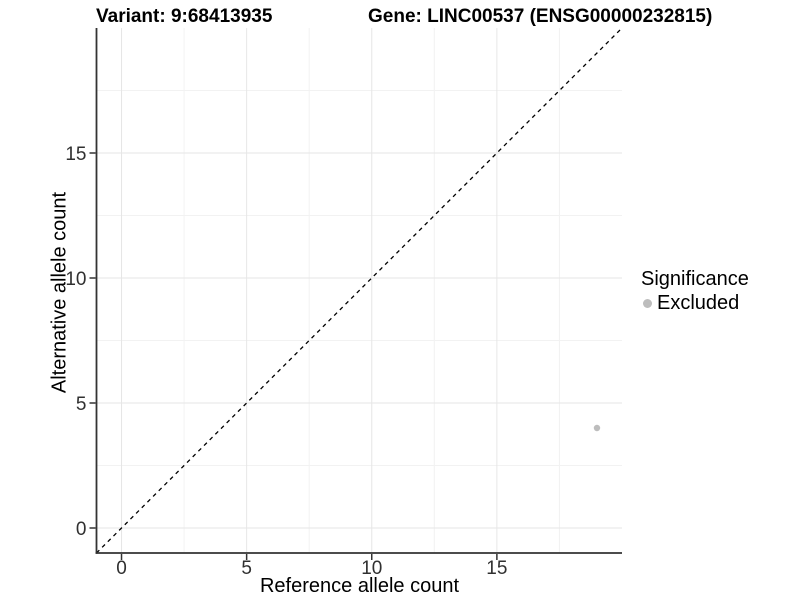 The height and width of the screenshot is (600, 800). Describe the element at coordinates (81, 529) in the screenshot. I see `y-tick-label: 0` at that location.